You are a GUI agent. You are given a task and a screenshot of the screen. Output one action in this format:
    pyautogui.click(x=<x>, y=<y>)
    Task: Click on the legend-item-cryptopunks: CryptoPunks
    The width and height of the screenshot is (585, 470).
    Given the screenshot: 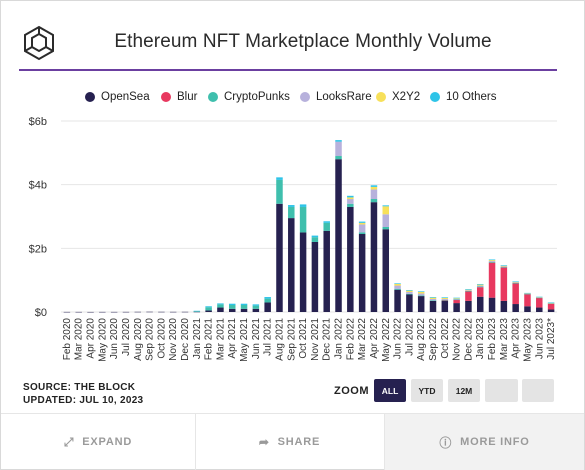 What is the action you would take?
    pyautogui.click(x=249, y=97)
    